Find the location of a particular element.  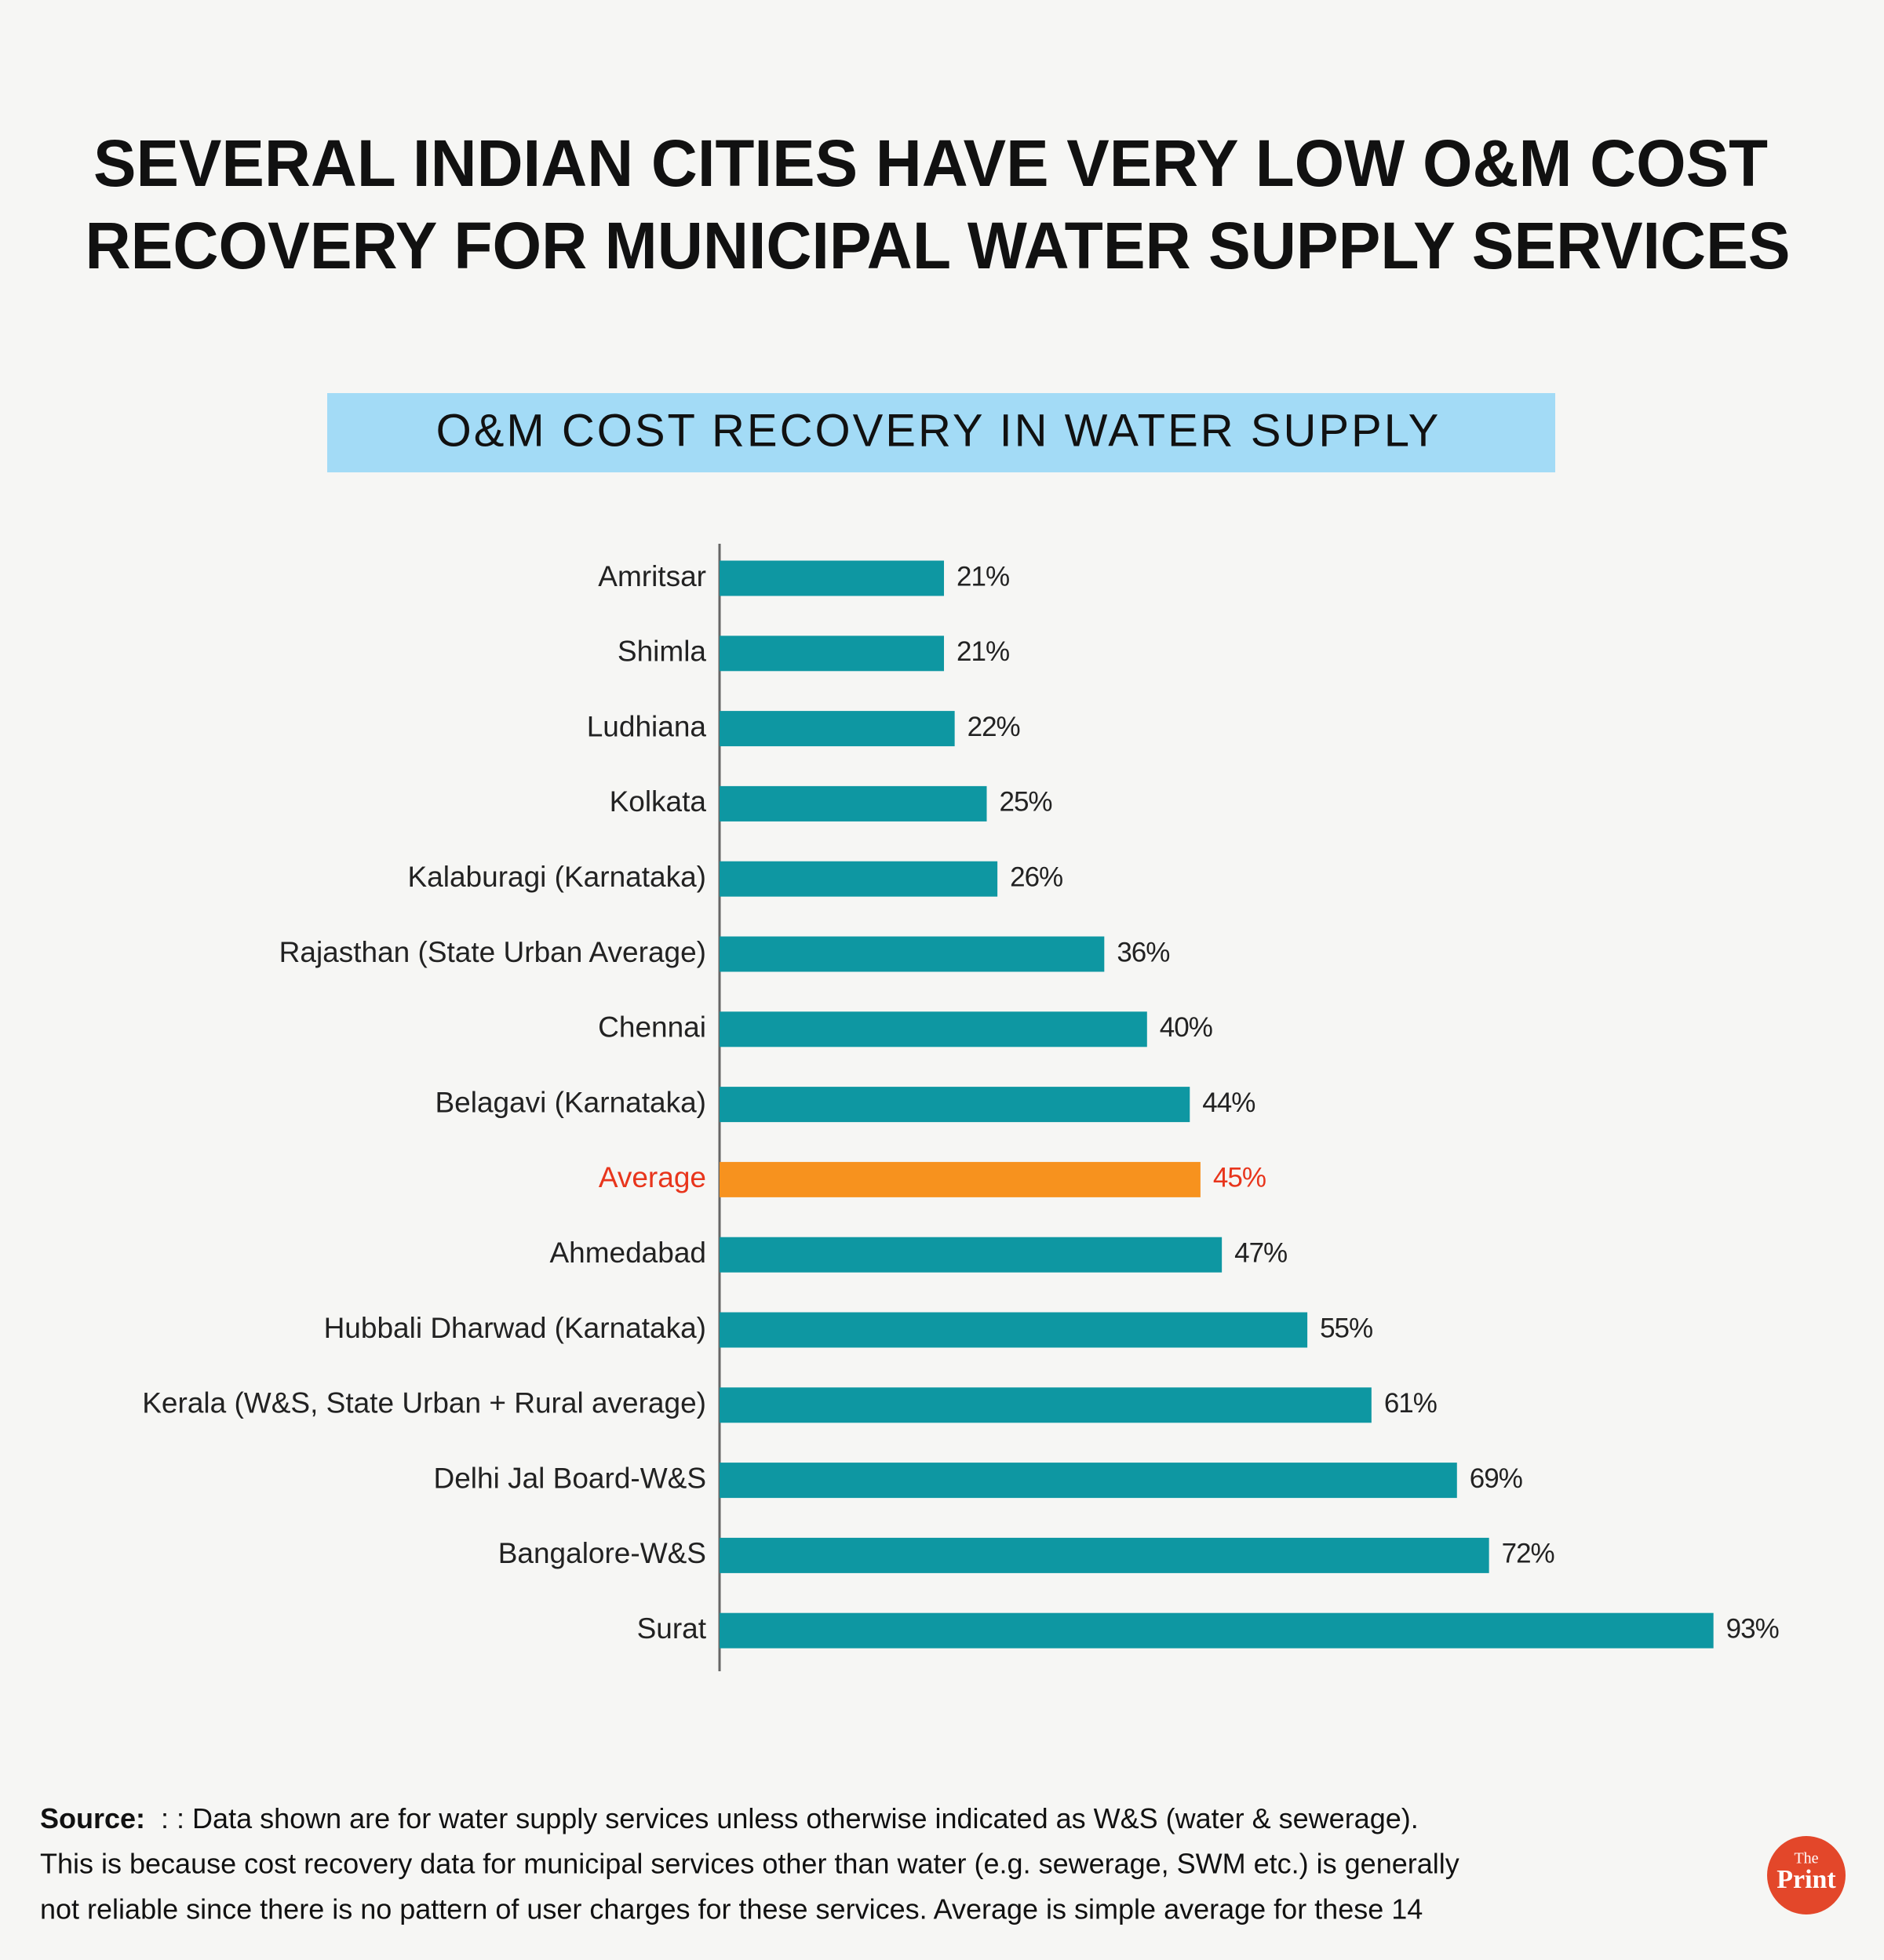

category-label: Chennai is located at coordinates (652, 1027).